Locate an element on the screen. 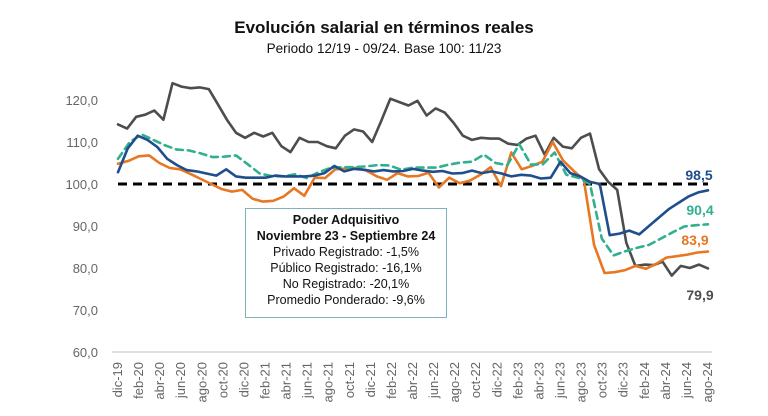 The image size is (768, 416). end-label-privado-registrado: 98,5 is located at coordinates (698, 175).